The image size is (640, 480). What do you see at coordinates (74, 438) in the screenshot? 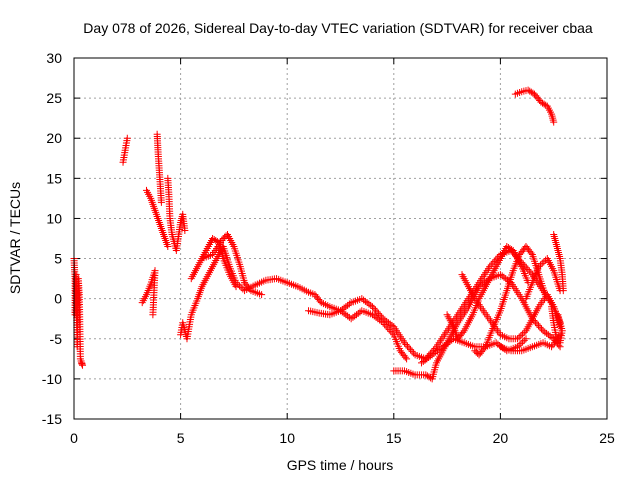
I see `x-tick-label: 0` at bounding box center [74, 438].